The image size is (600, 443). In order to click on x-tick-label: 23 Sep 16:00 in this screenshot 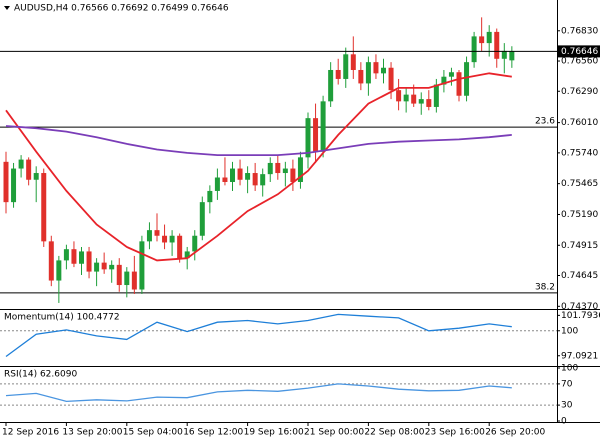, I will do `click(455, 433)`.